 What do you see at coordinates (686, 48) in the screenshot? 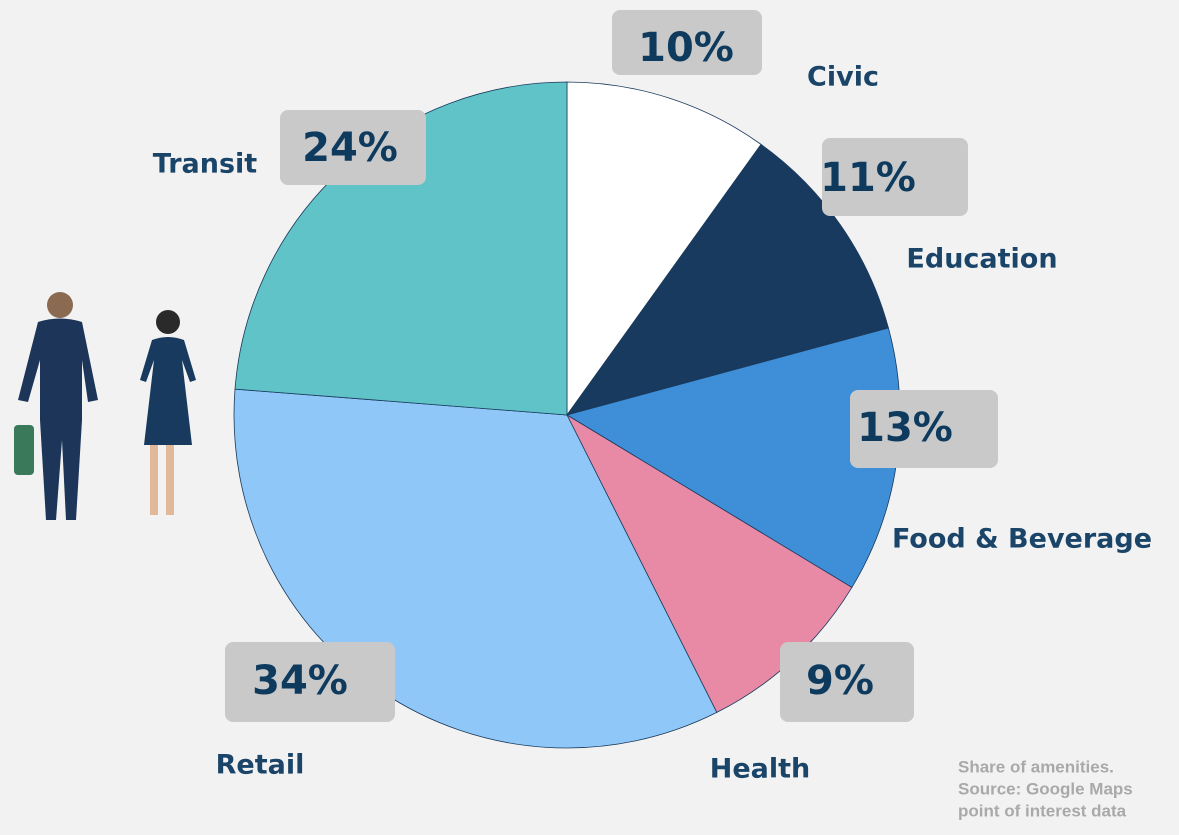
I see `value-label: 10%` at bounding box center [686, 48].